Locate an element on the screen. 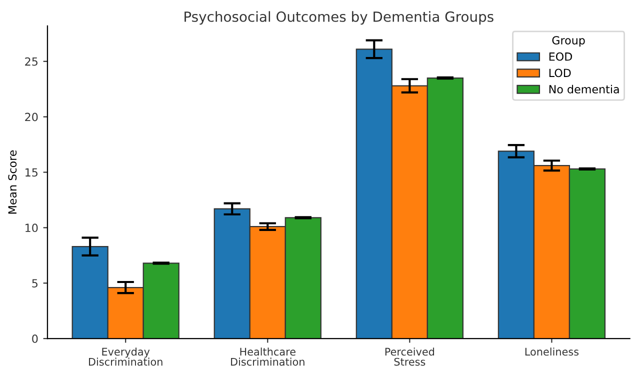 Image resolution: width=633 pixels, height=370 pixels. y-tick-label: 20 is located at coordinates (31, 117).